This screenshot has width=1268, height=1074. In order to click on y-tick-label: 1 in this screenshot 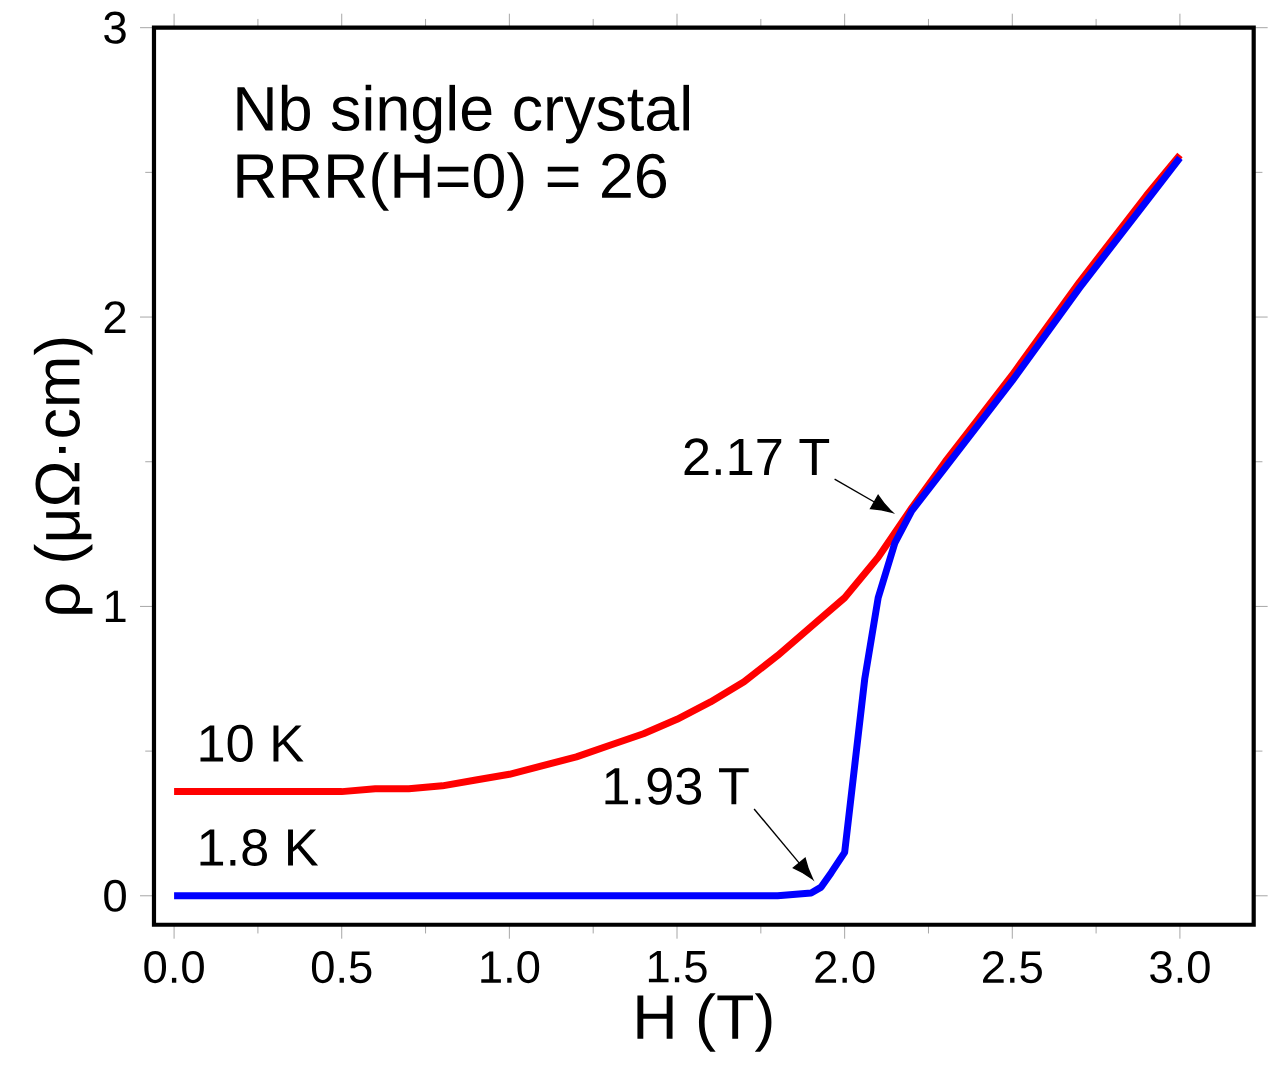, I will do `click(115, 606)`.